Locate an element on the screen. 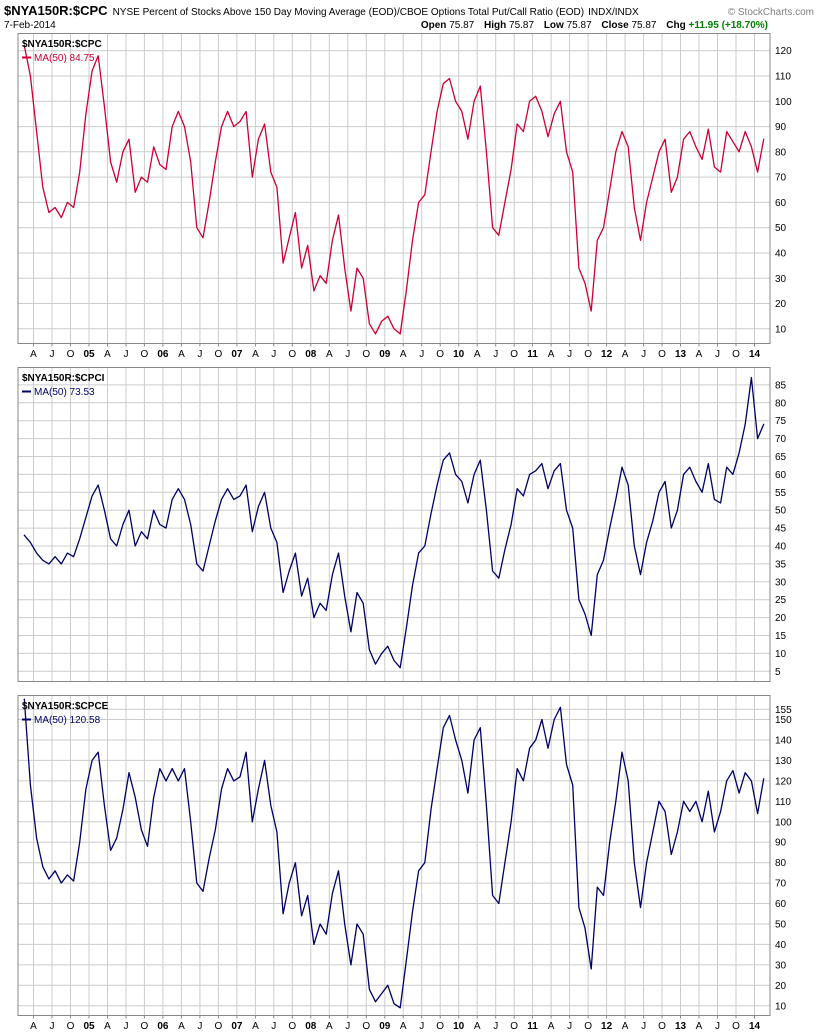 The width and height of the screenshot is (820, 1035). svg-text: 11 is located at coordinates (532, 1026).